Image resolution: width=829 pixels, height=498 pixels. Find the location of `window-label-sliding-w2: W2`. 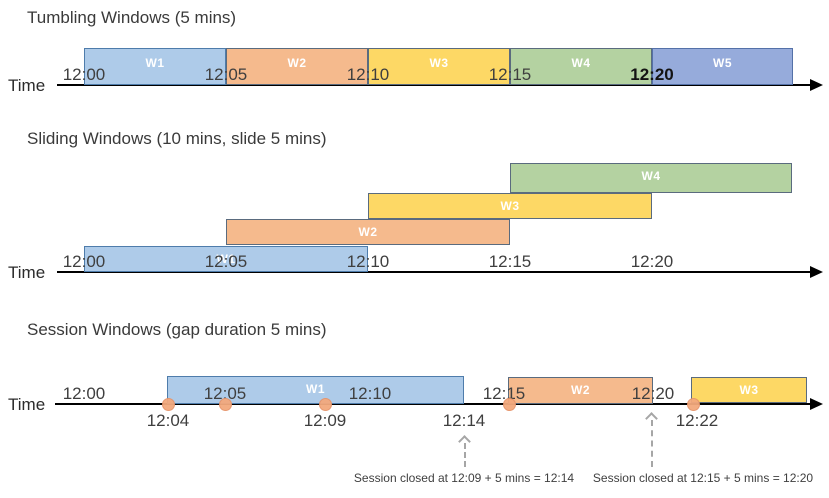

window-label-sliding-w2: W2 is located at coordinates (368, 232).